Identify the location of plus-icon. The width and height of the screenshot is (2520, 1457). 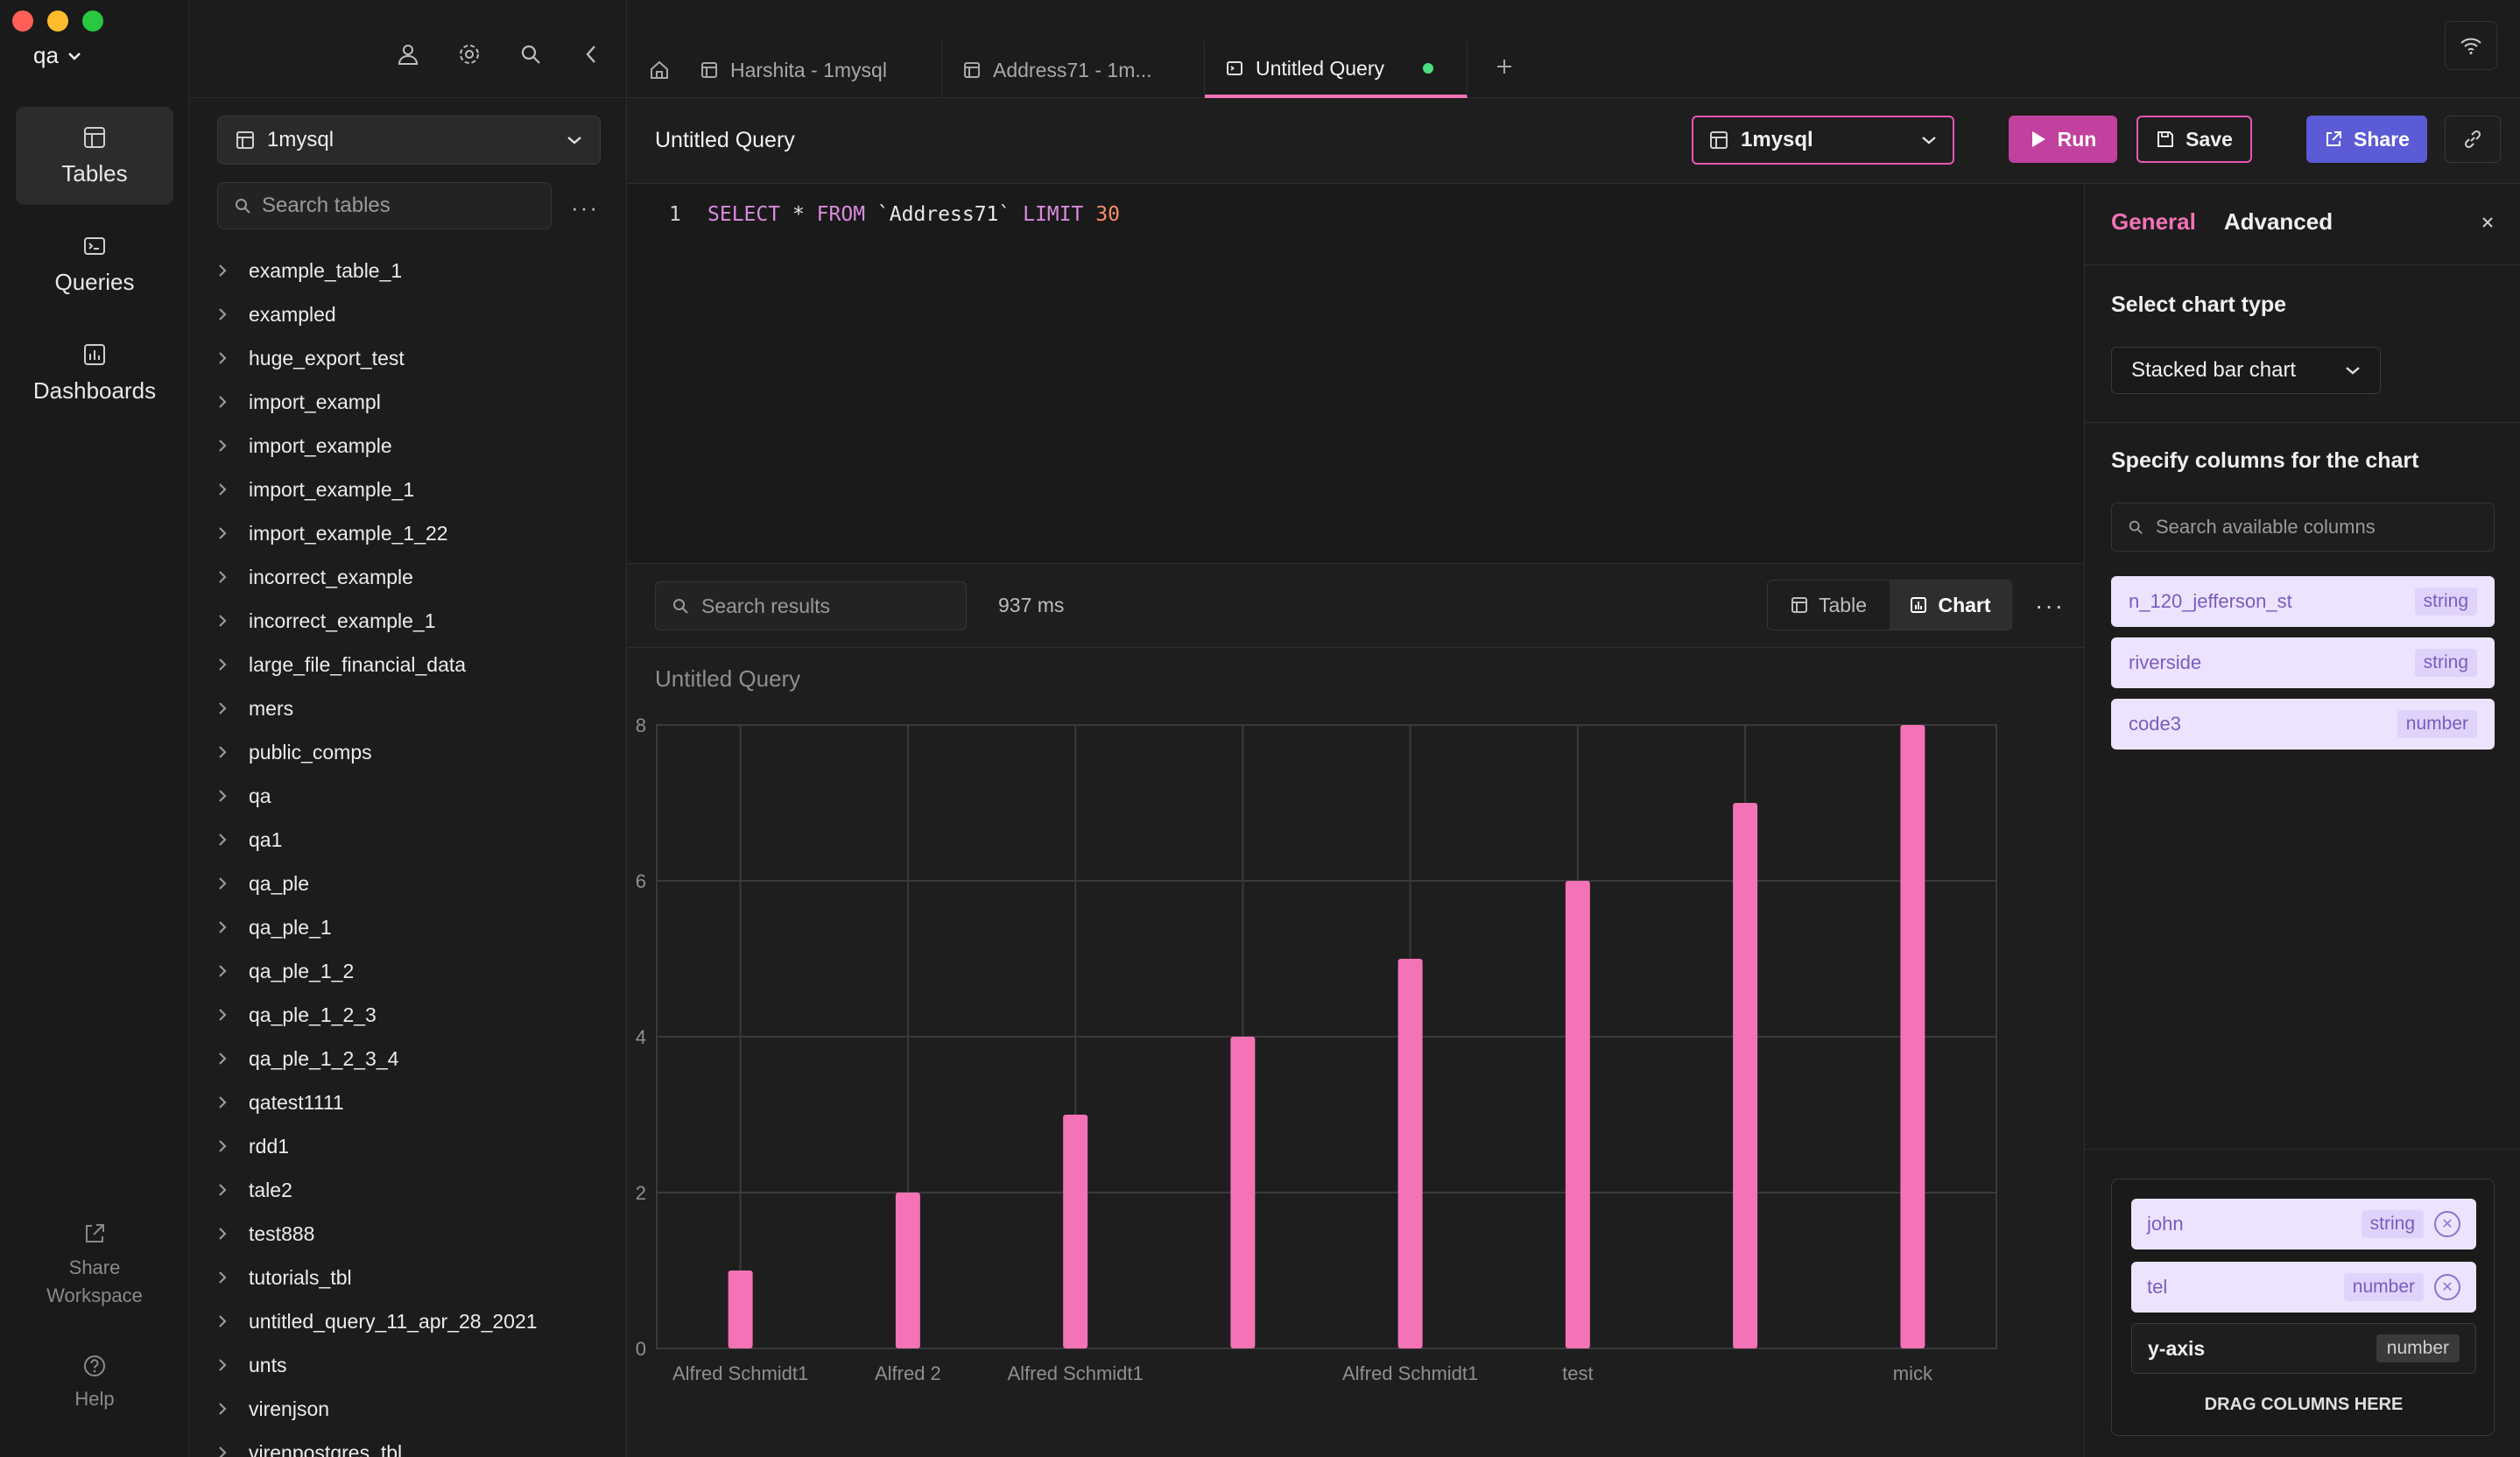
(1504, 66).